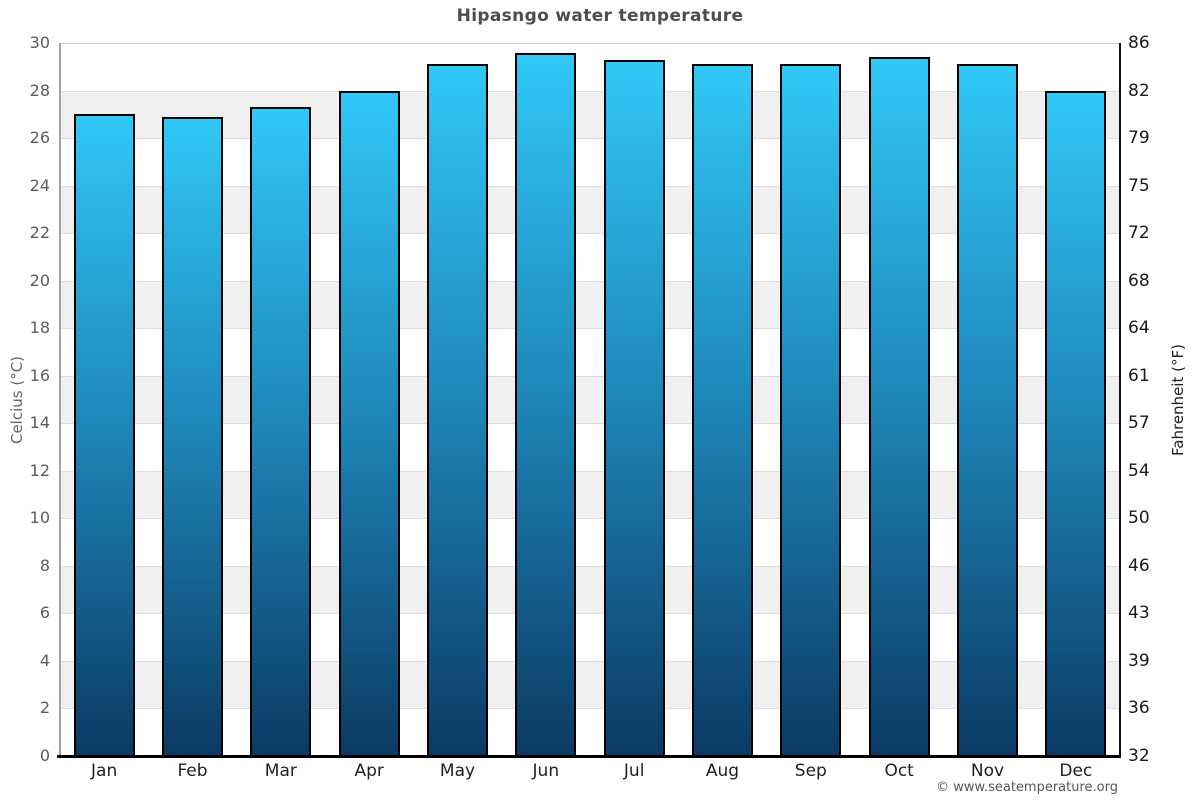  Describe the element at coordinates (1139, 518) in the screenshot. I see `y-tick-fahrenheit-50: 50` at that location.